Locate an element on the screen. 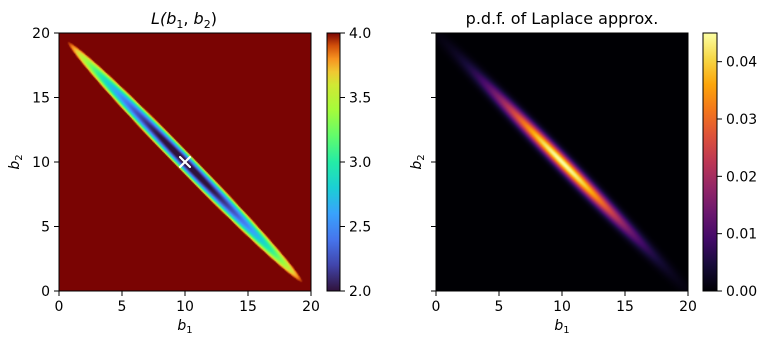  left-colorbar-tick-label: 3.0 is located at coordinates (360, 163).